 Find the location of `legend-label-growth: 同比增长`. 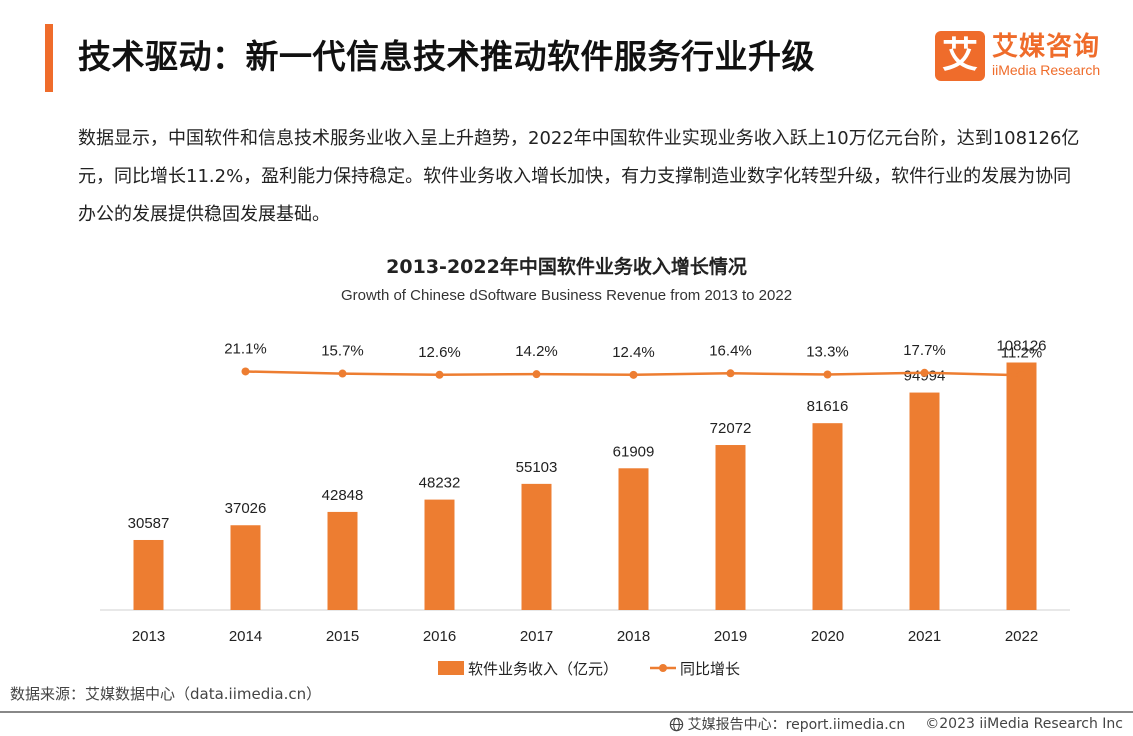

legend-label-growth: 同比增长 is located at coordinates (710, 669).